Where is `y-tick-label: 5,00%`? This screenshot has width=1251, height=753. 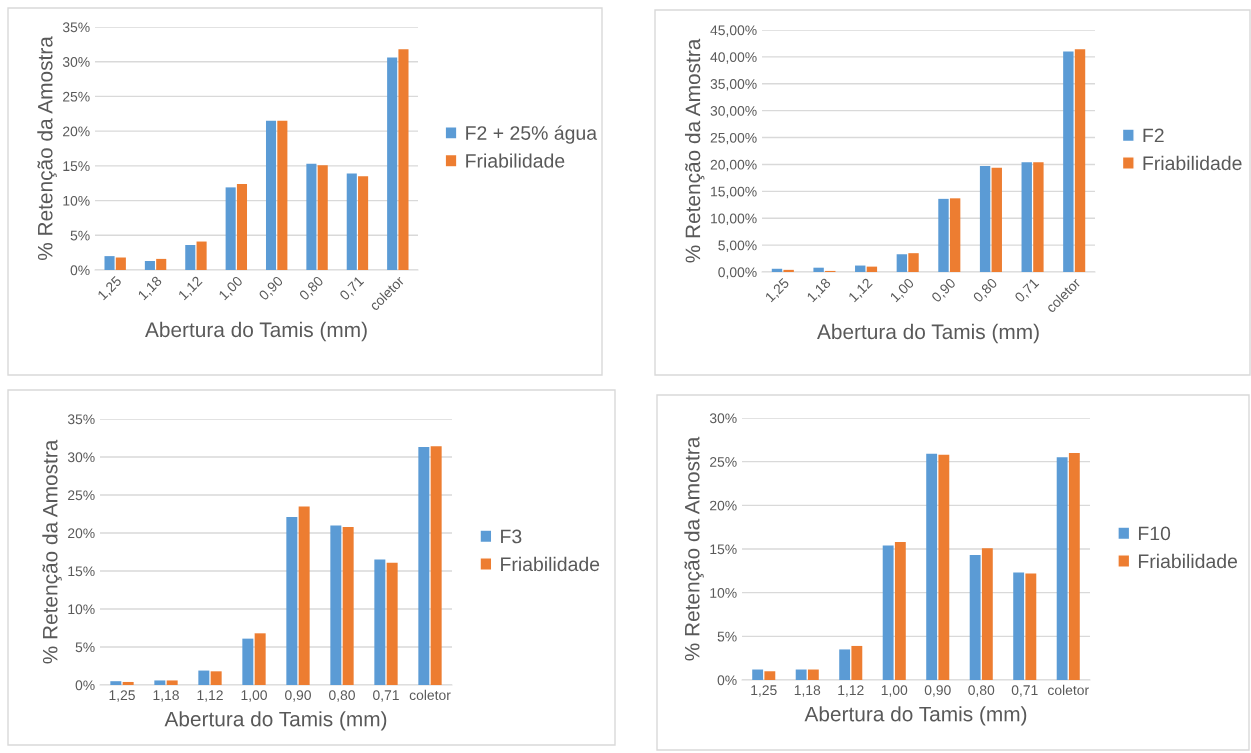 y-tick-label: 5,00% is located at coordinates (737, 246).